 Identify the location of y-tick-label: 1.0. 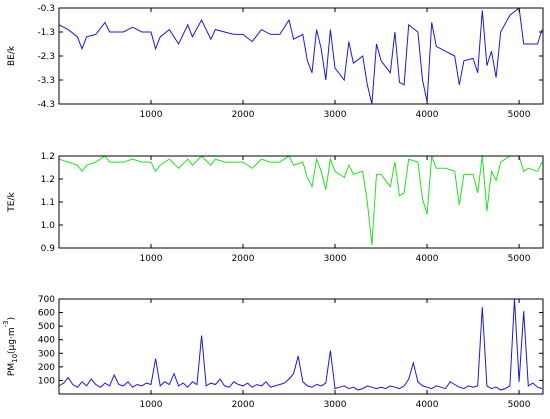
(48, 226).